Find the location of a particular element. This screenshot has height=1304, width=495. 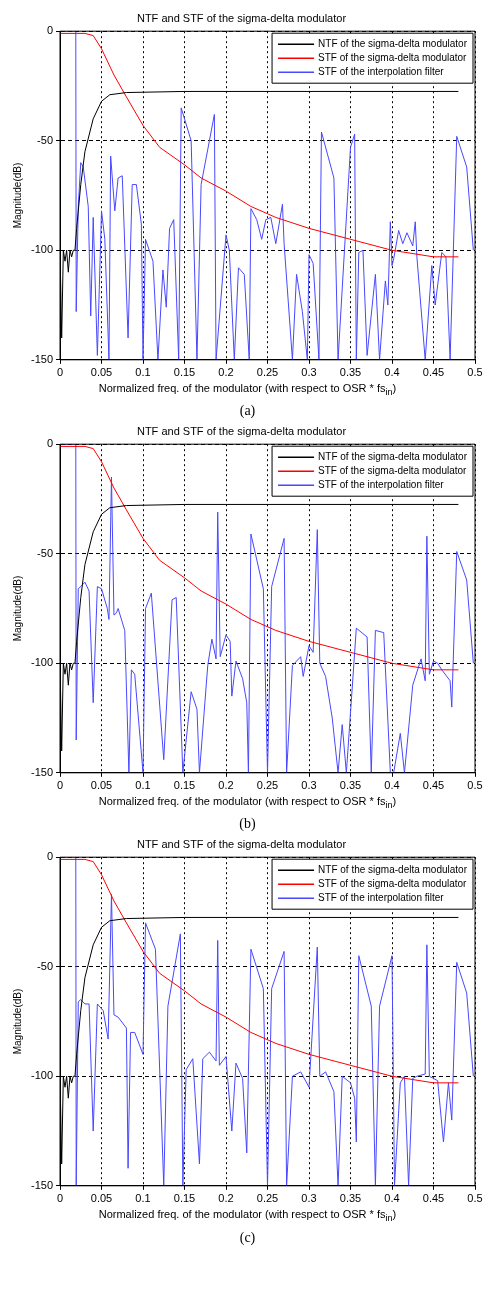

text: (b) is located at coordinates (247, 824).